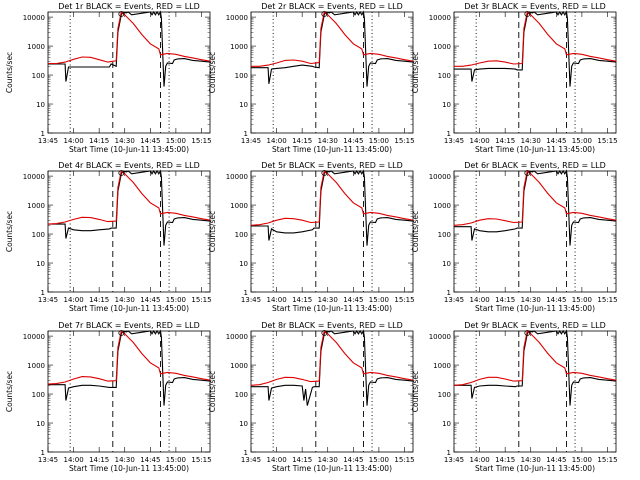 The height and width of the screenshot is (480, 640). What do you see at coordinates (129, 325) in the screenshot?
I see `panel-title: Det 7r BLACK = Events, RED = LLD` at bounding box center [129, 325].